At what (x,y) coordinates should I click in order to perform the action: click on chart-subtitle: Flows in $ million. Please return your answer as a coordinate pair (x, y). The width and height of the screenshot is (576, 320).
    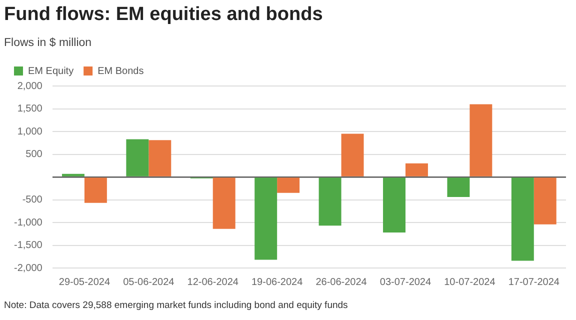
    Looking at the image, I should click on (48, 43).